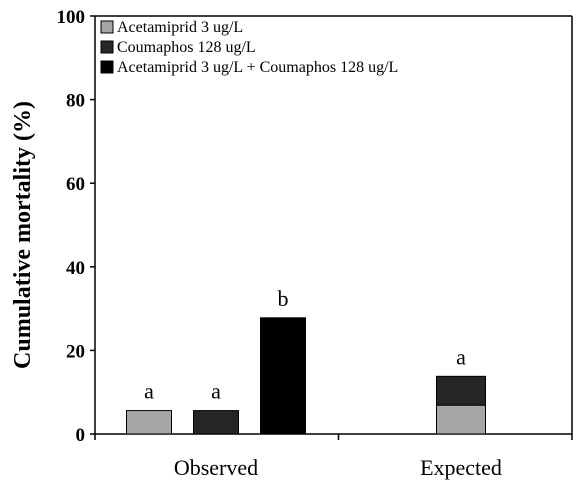  What do you see at coordinates (75, 268) in the screenshot?
I see `y-tick-label: 40` at bounding box center [75, 268].